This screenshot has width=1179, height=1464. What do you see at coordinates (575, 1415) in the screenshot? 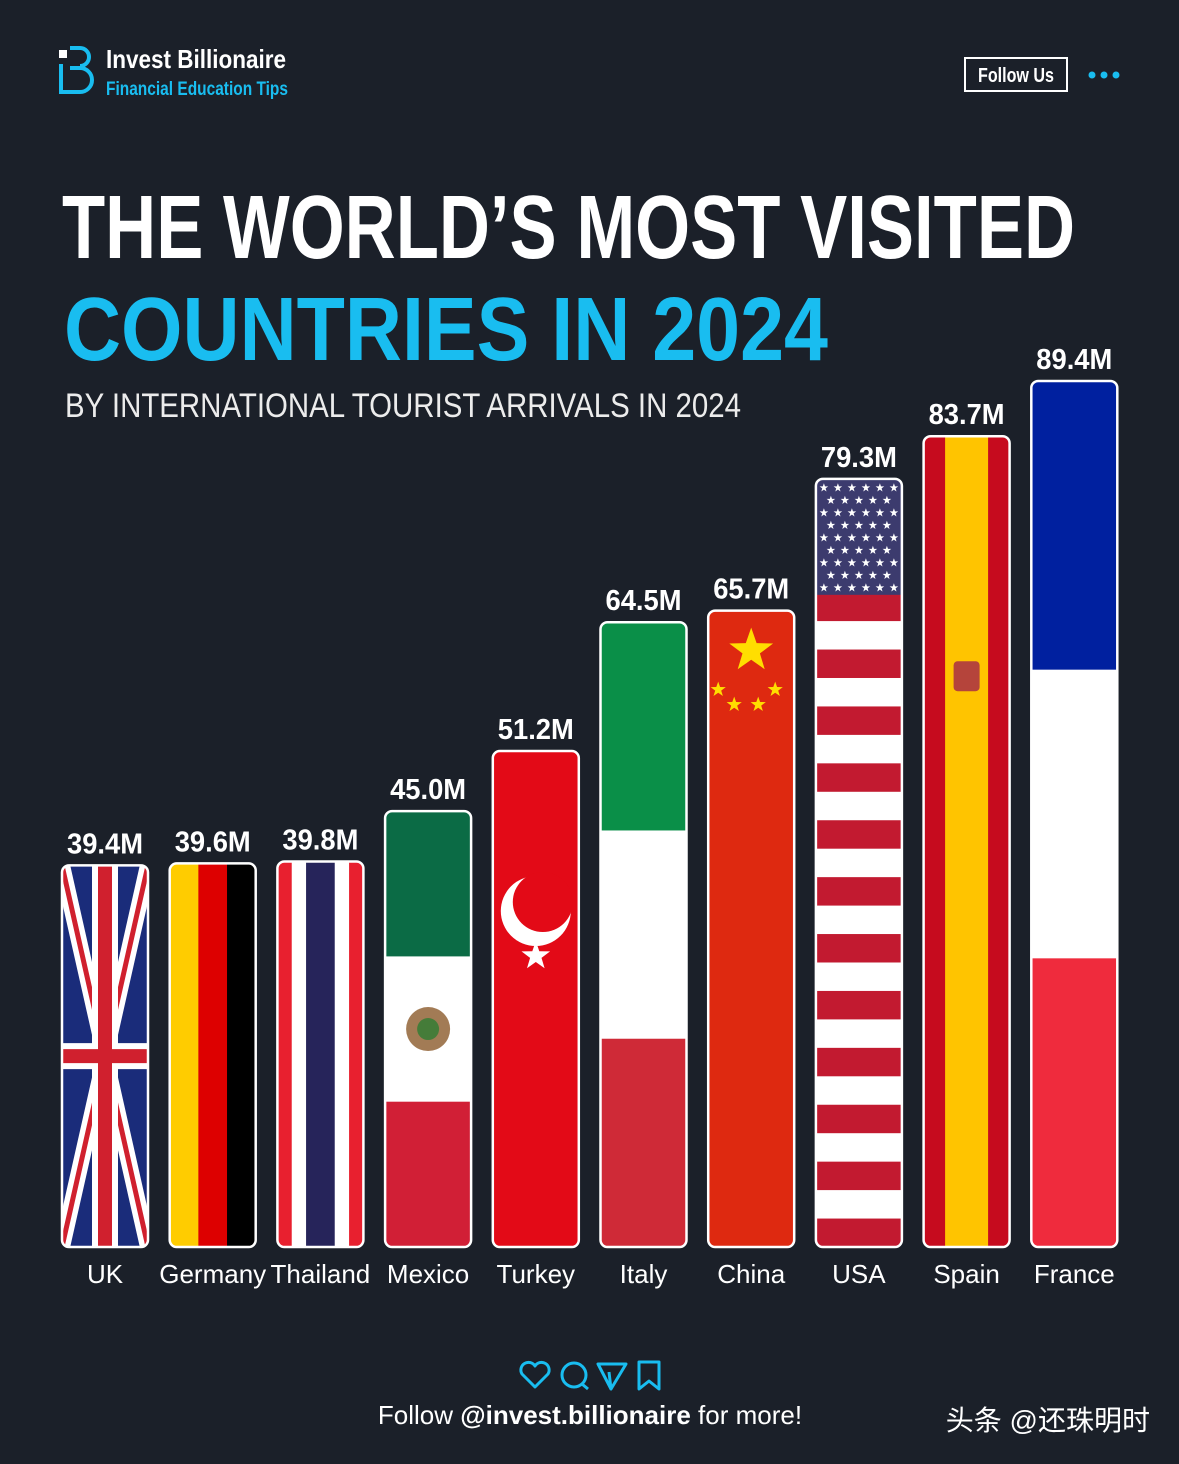
I see `footer-handle: @invest.billionaire` at bounding box center [575, 1415].